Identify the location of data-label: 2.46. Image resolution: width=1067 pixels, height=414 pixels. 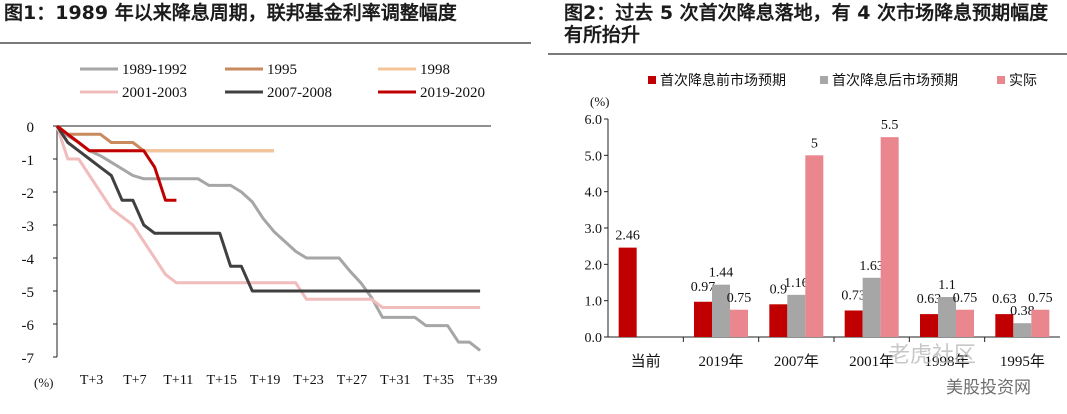
(627, 236).